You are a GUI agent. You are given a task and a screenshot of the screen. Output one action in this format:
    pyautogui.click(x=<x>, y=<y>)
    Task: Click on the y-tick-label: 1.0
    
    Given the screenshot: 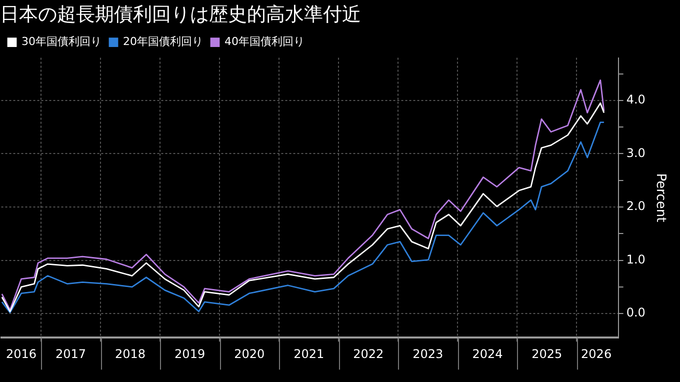 What is the action you would take?
    pyautogui.click(x=636, y=259)
    